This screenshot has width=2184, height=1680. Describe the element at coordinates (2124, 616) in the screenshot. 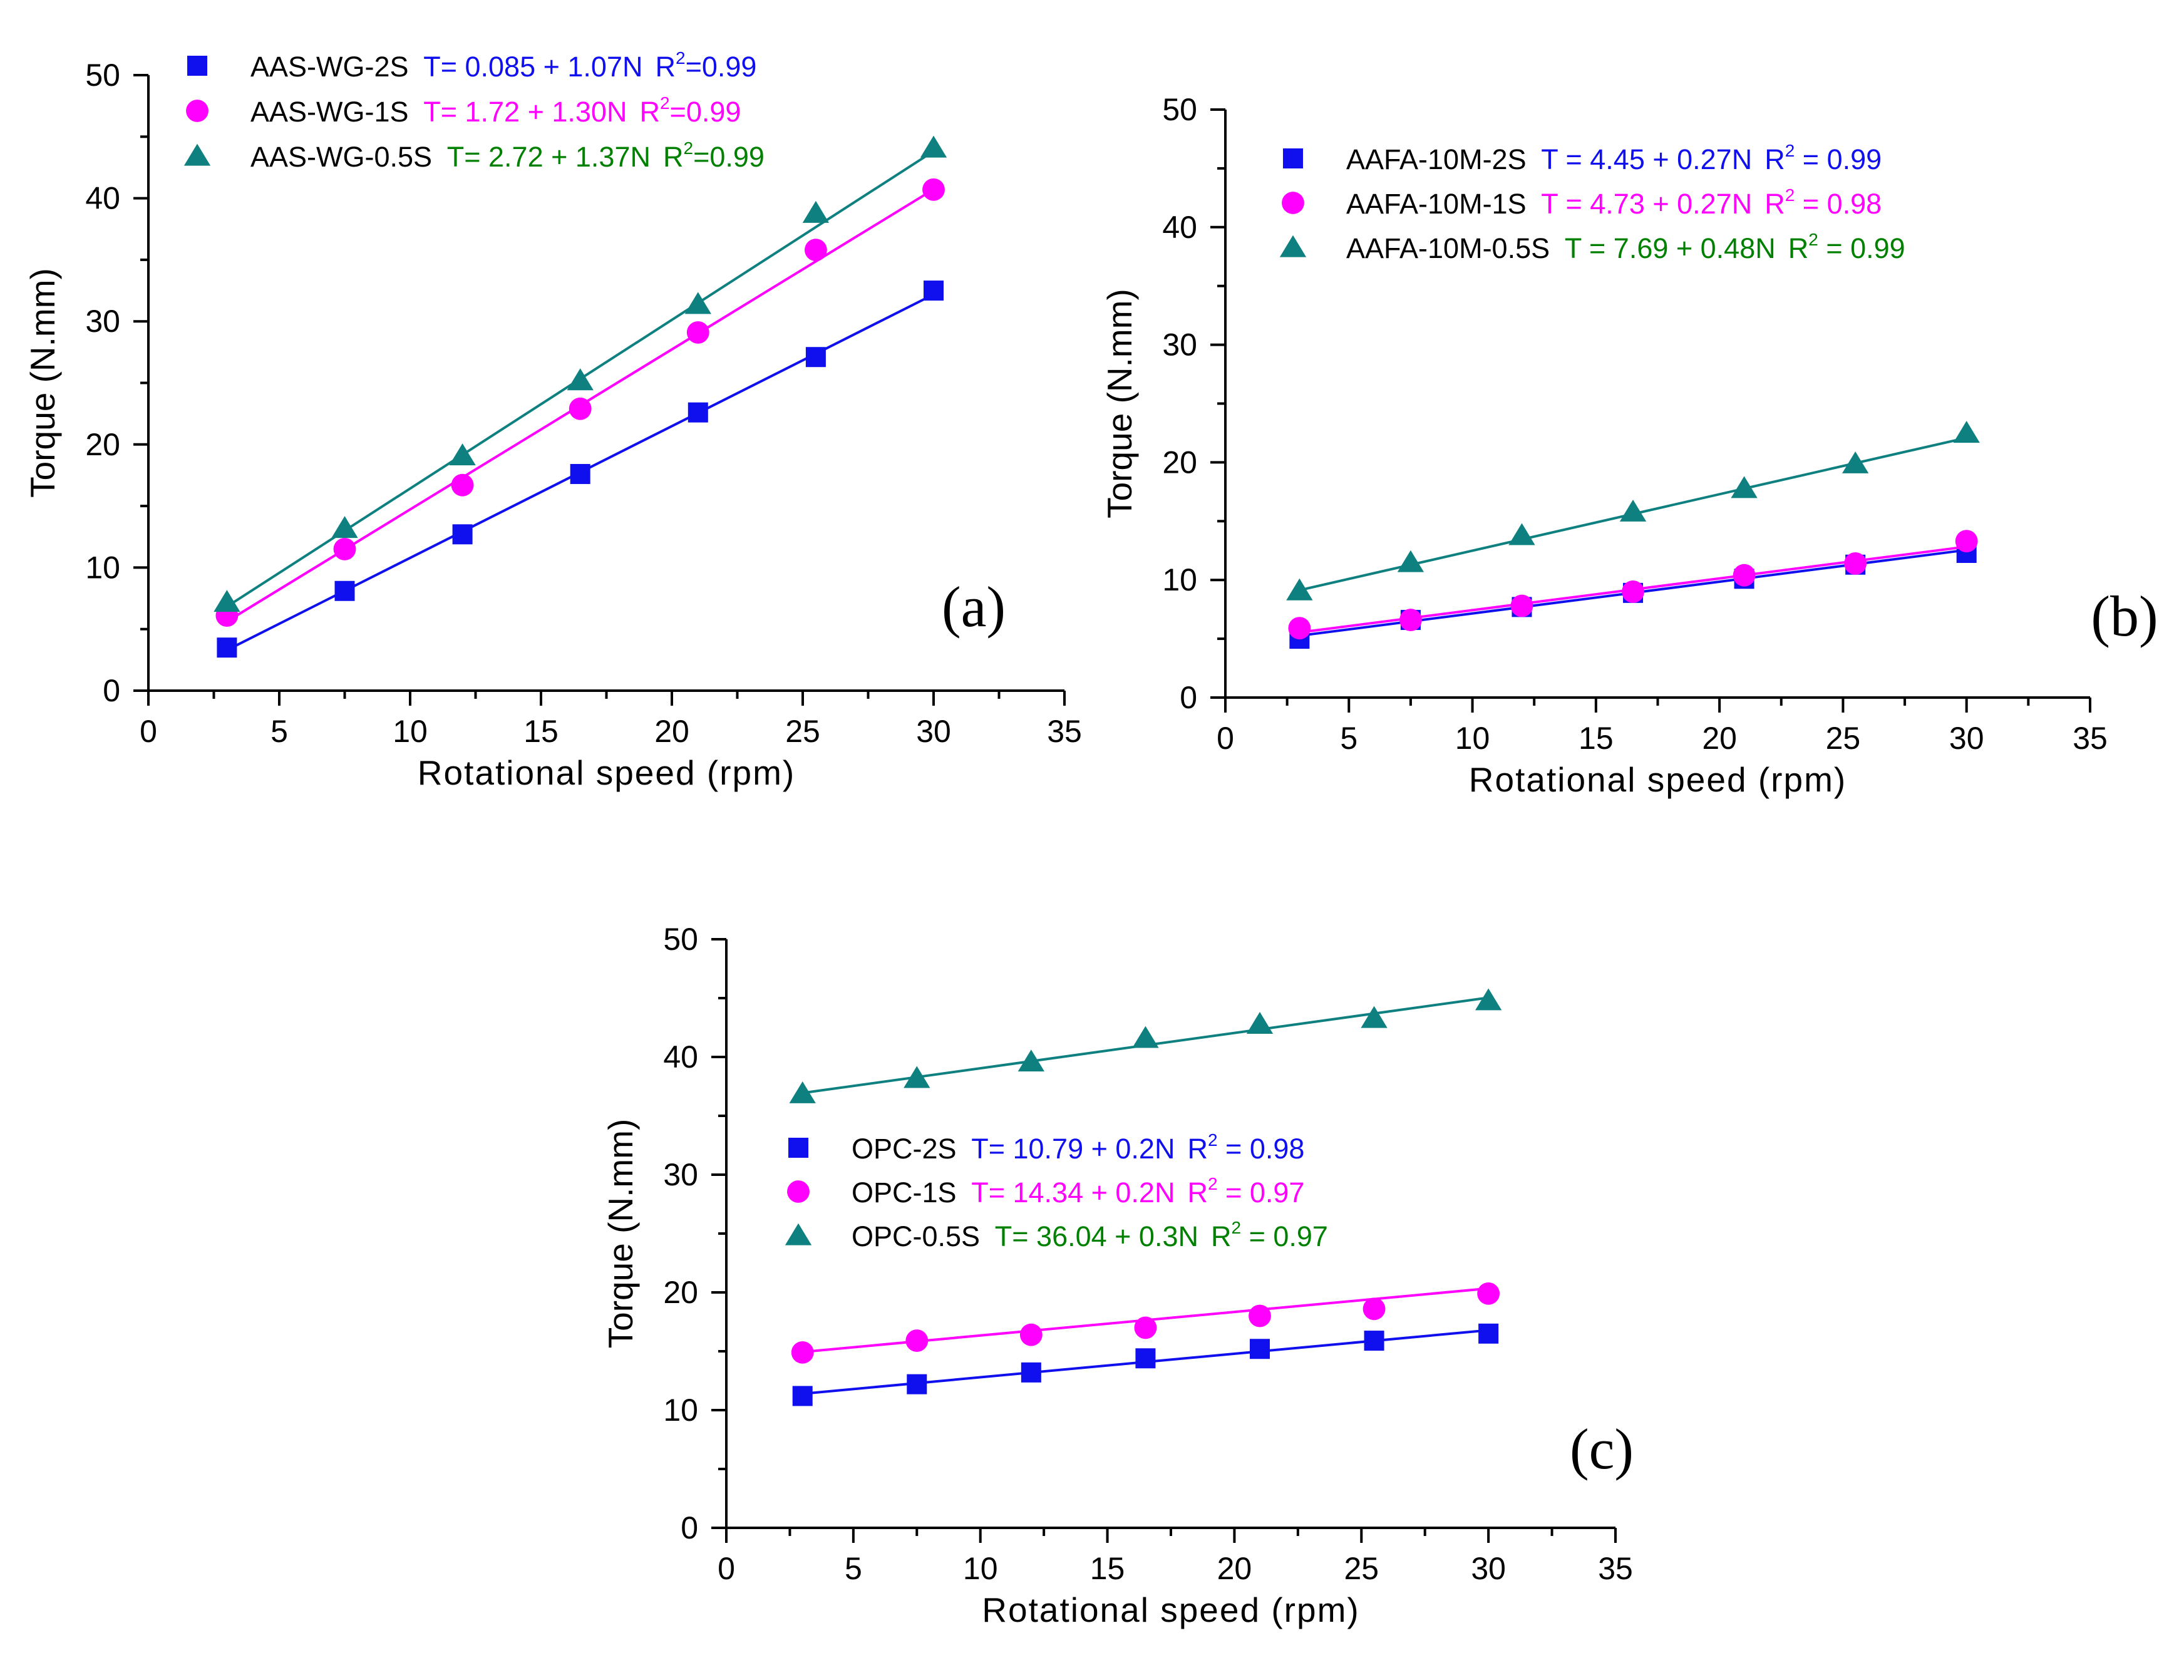

I see `panel-label: (b)` at that location.